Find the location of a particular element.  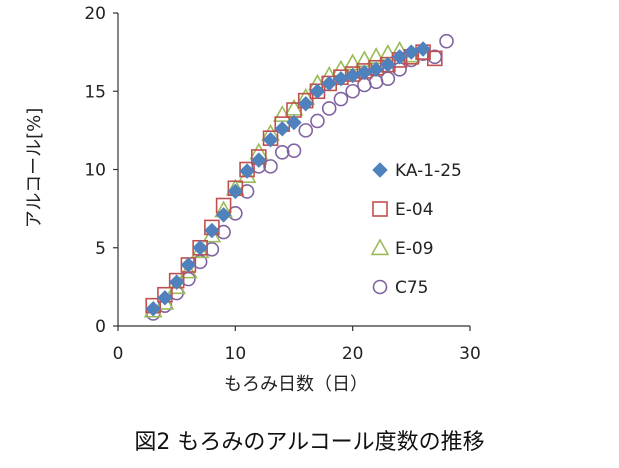

legend: KA-1-25 E-04 E-09 C75 is located at coordinates (416, 229).